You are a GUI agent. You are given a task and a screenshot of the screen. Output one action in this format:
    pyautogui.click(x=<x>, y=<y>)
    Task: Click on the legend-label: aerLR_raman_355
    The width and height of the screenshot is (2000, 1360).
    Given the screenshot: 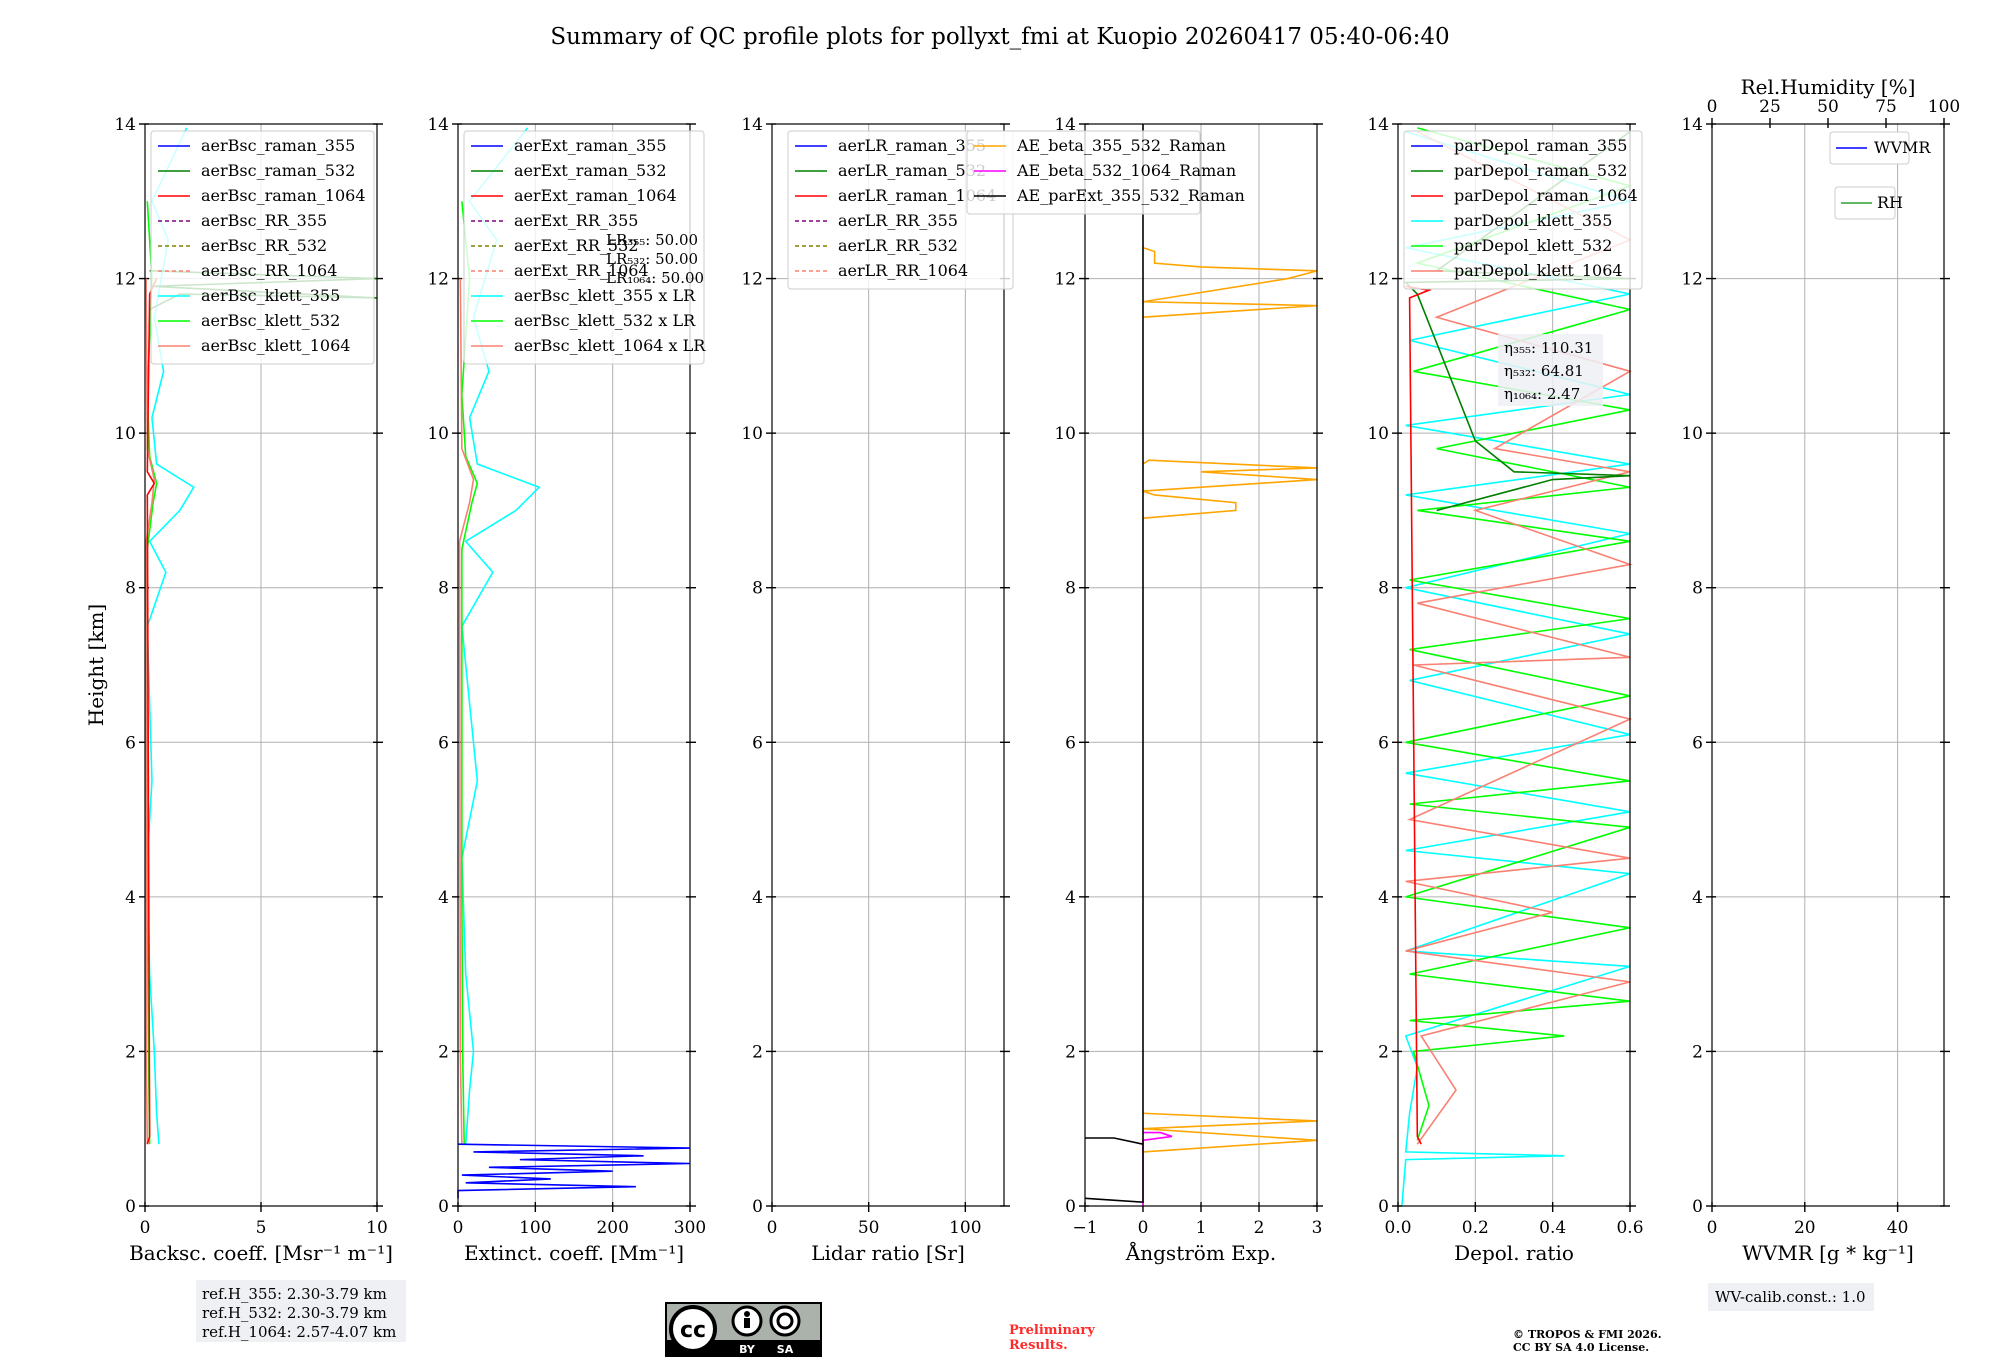 What is the action you would take?
    pyautogui.click(x=912, y=145)
    